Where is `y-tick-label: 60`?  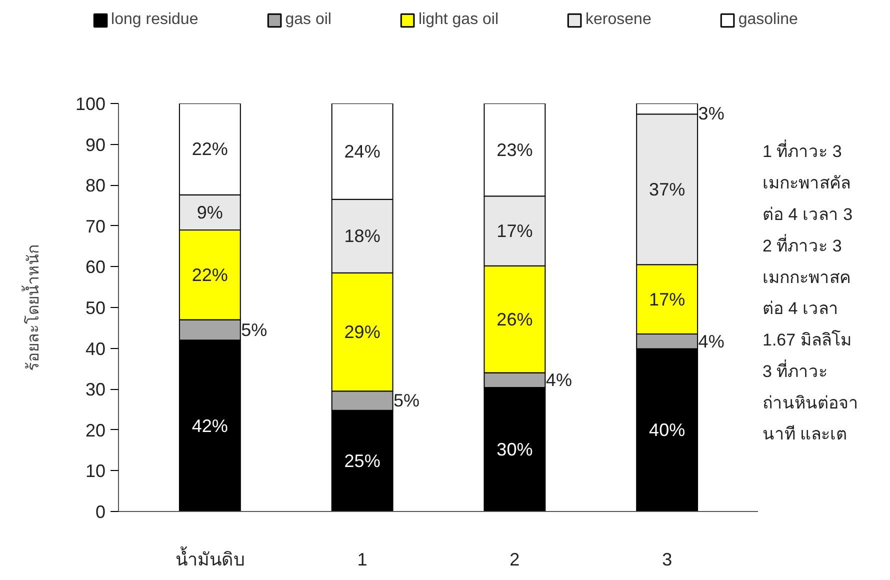
y-tick-label: 60 is located at coordinates (95, 267).